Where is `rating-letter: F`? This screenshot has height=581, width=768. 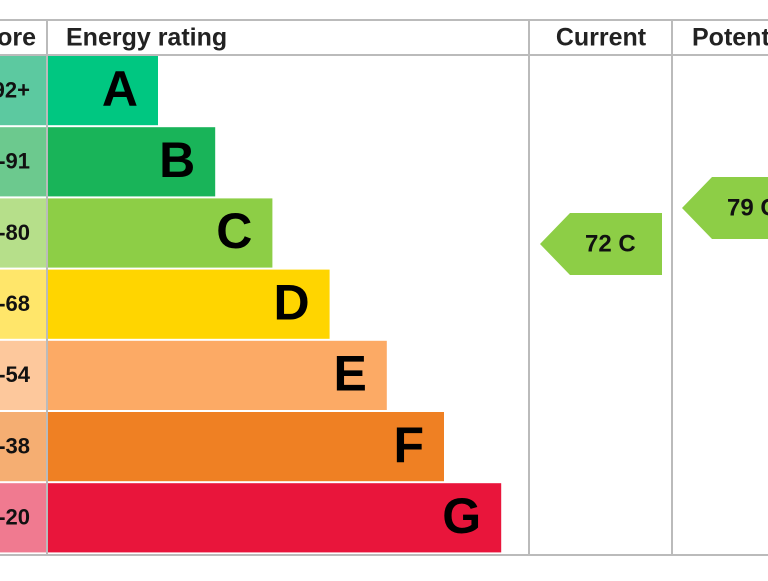 rating-letter: F is located at coordinates (408, 445).